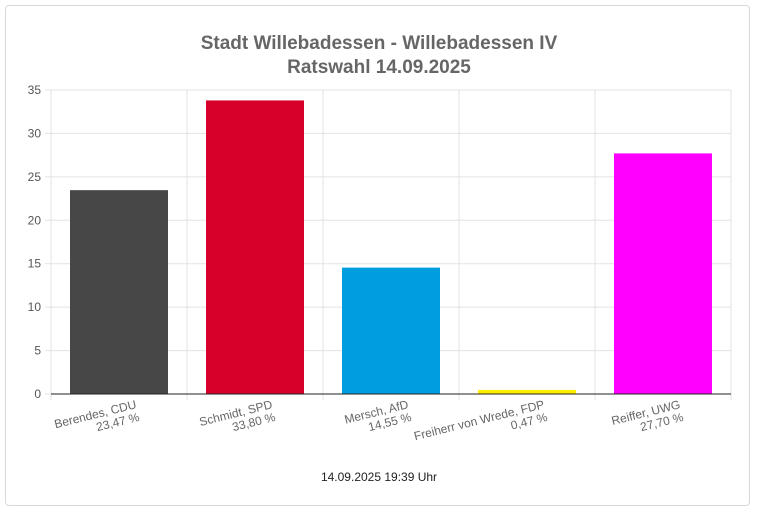 The width and height of the screenshot is (758, 514). What do you see at coordinates (35, 133) in the screenshot?
I see `y-tick-label: 30` at bounding box center [35, 133].